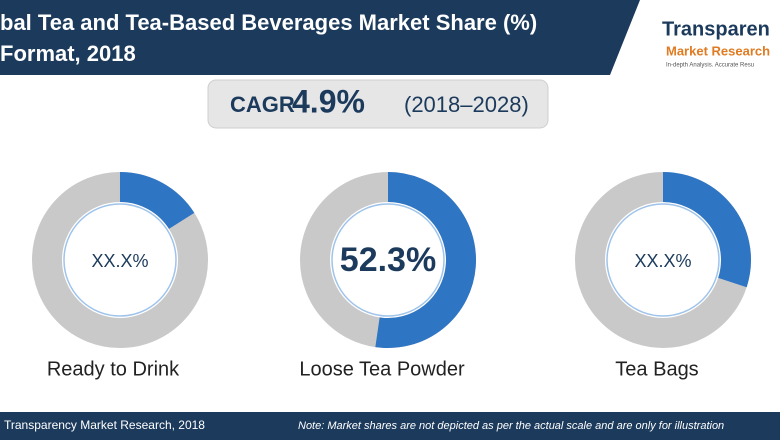  Describe the element at coordinates (68, 53) in the screenshot. I see `title-line: Format, 2018` at that location.